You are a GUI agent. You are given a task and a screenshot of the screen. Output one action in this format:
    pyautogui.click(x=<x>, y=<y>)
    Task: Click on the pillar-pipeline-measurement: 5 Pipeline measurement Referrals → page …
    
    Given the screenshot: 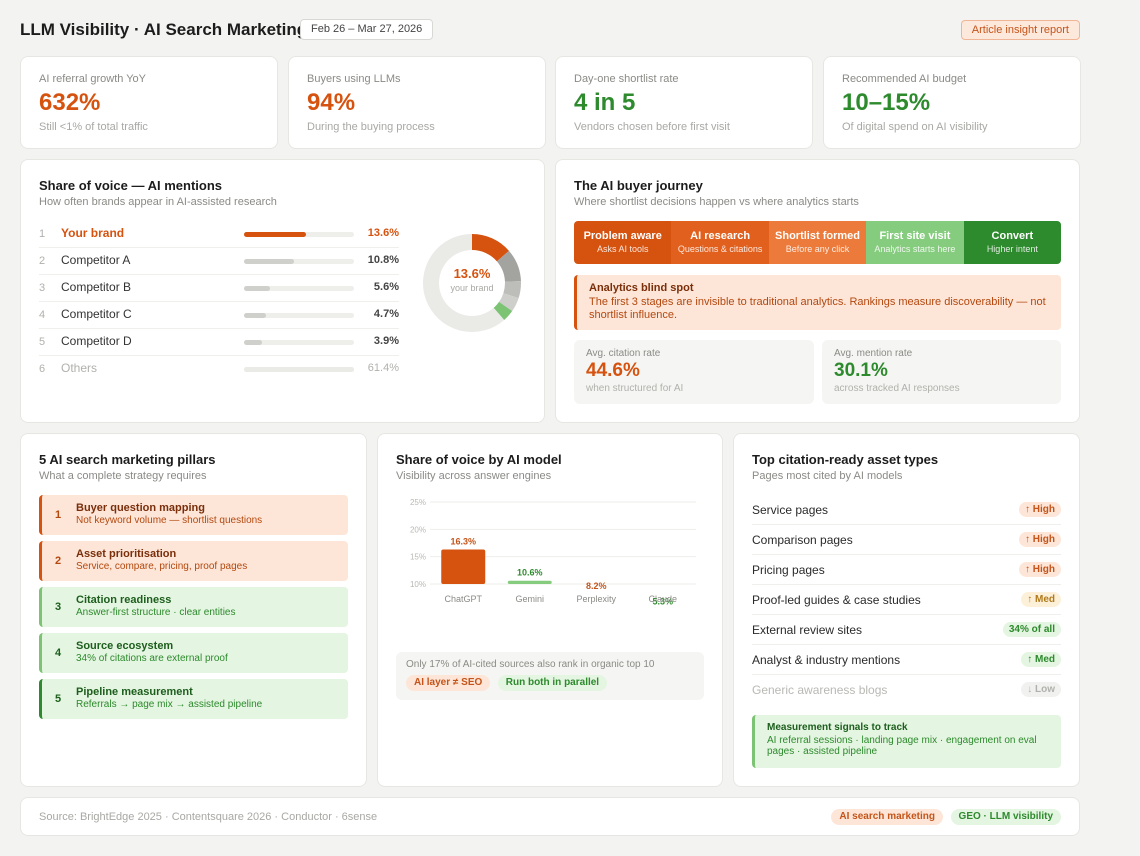 What is the action you would take?
    pyautogui.click(x=193, y=699)
    